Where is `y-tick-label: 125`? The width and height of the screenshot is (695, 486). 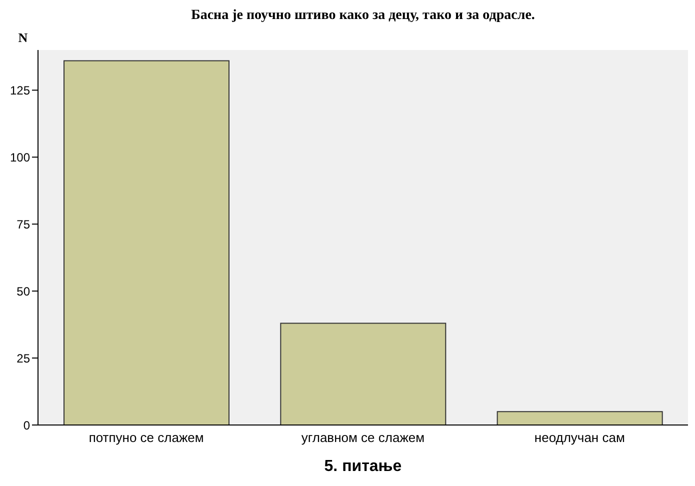 y-tick-label: 125 is located at coordinates (20, 90).